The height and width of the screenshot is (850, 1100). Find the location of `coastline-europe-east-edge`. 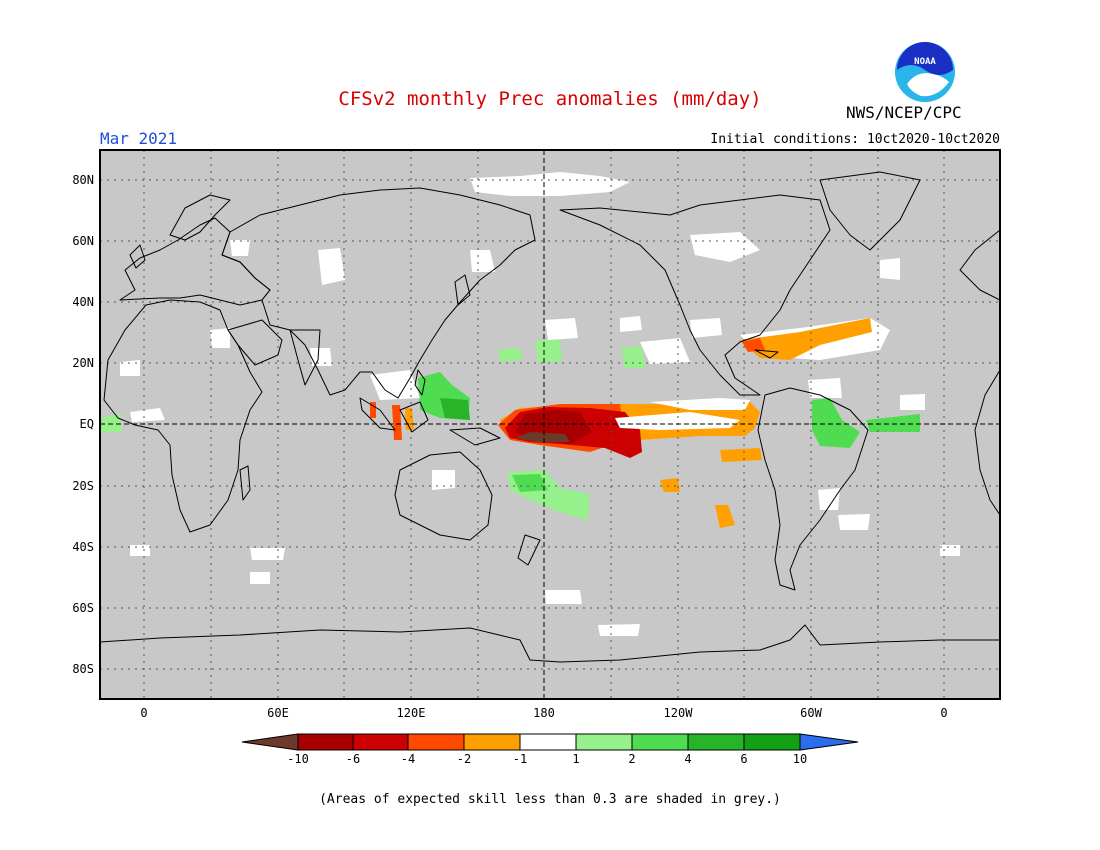

coastline-europe-east-edge is located at coordinates (979, 265).